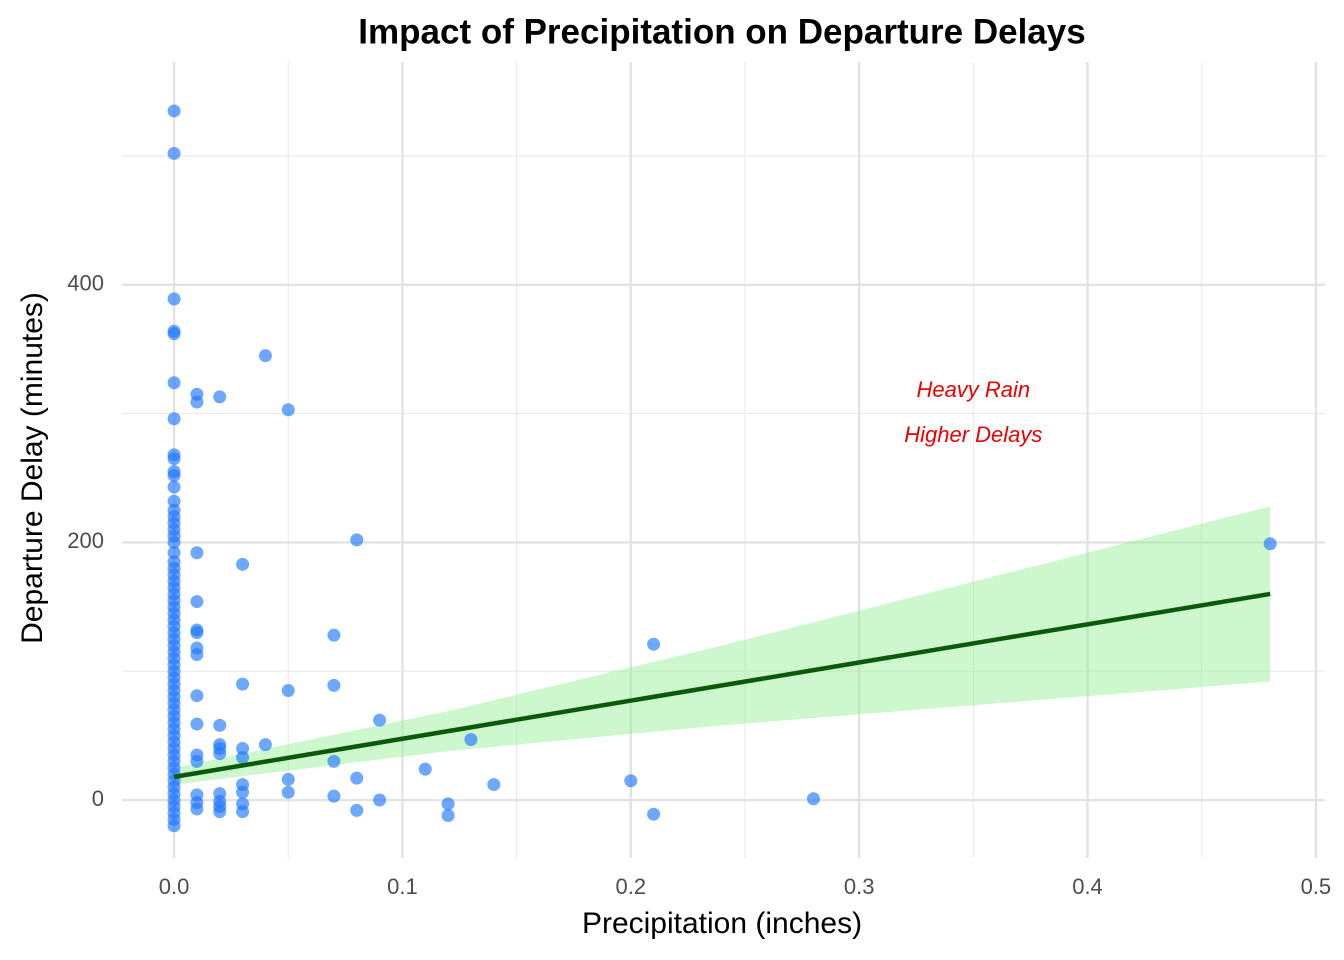  What do you see at coordinates (722, 923) in the screenshot?
I see `x-axis-title: Precipitation (inches)` at bounding box center [722, 923].